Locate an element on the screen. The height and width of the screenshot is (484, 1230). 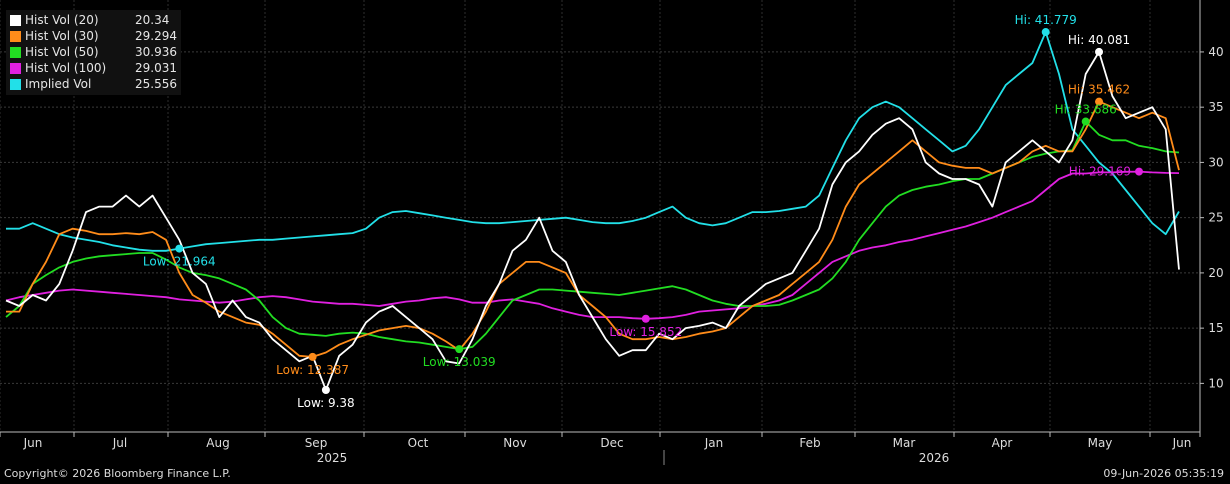
x-tick-label: Mar is located at coordinates (904, 443).